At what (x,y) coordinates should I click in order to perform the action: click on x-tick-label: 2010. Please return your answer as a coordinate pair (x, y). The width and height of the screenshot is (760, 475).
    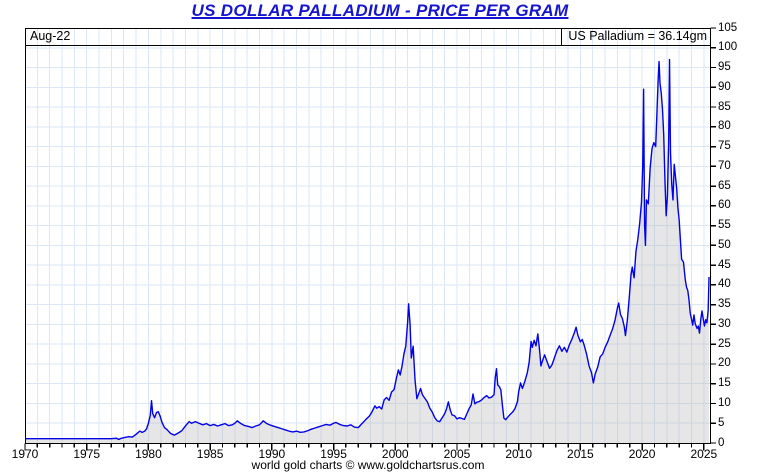
    Looking at the image, I should click on (519, 454).